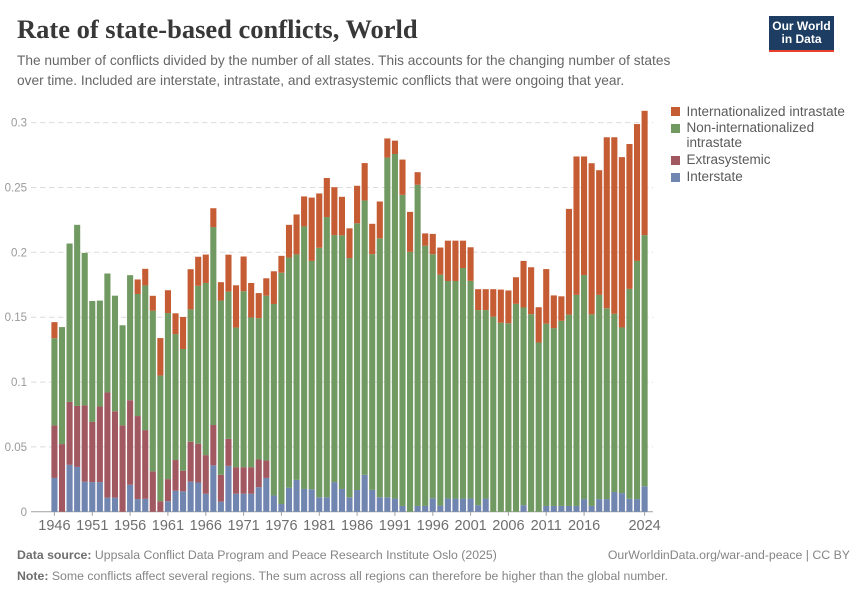 Image resolution: width=850 pixels, height=600 pixels. I want to click on svg-text: 2011, so click(546, 526).